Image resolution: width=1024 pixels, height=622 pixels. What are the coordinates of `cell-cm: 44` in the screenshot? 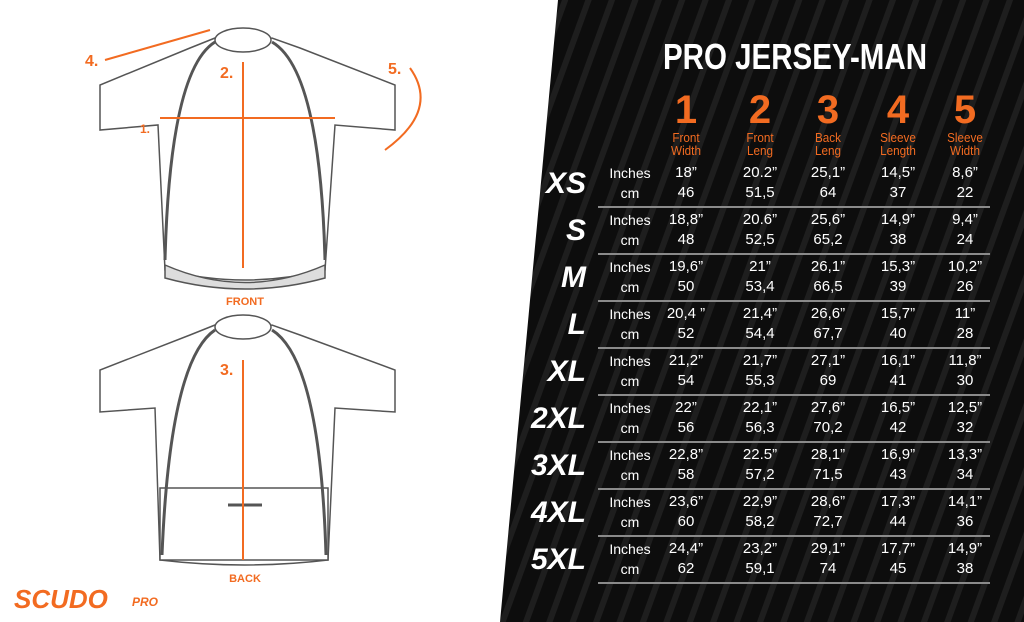 It's located at (898, 521).